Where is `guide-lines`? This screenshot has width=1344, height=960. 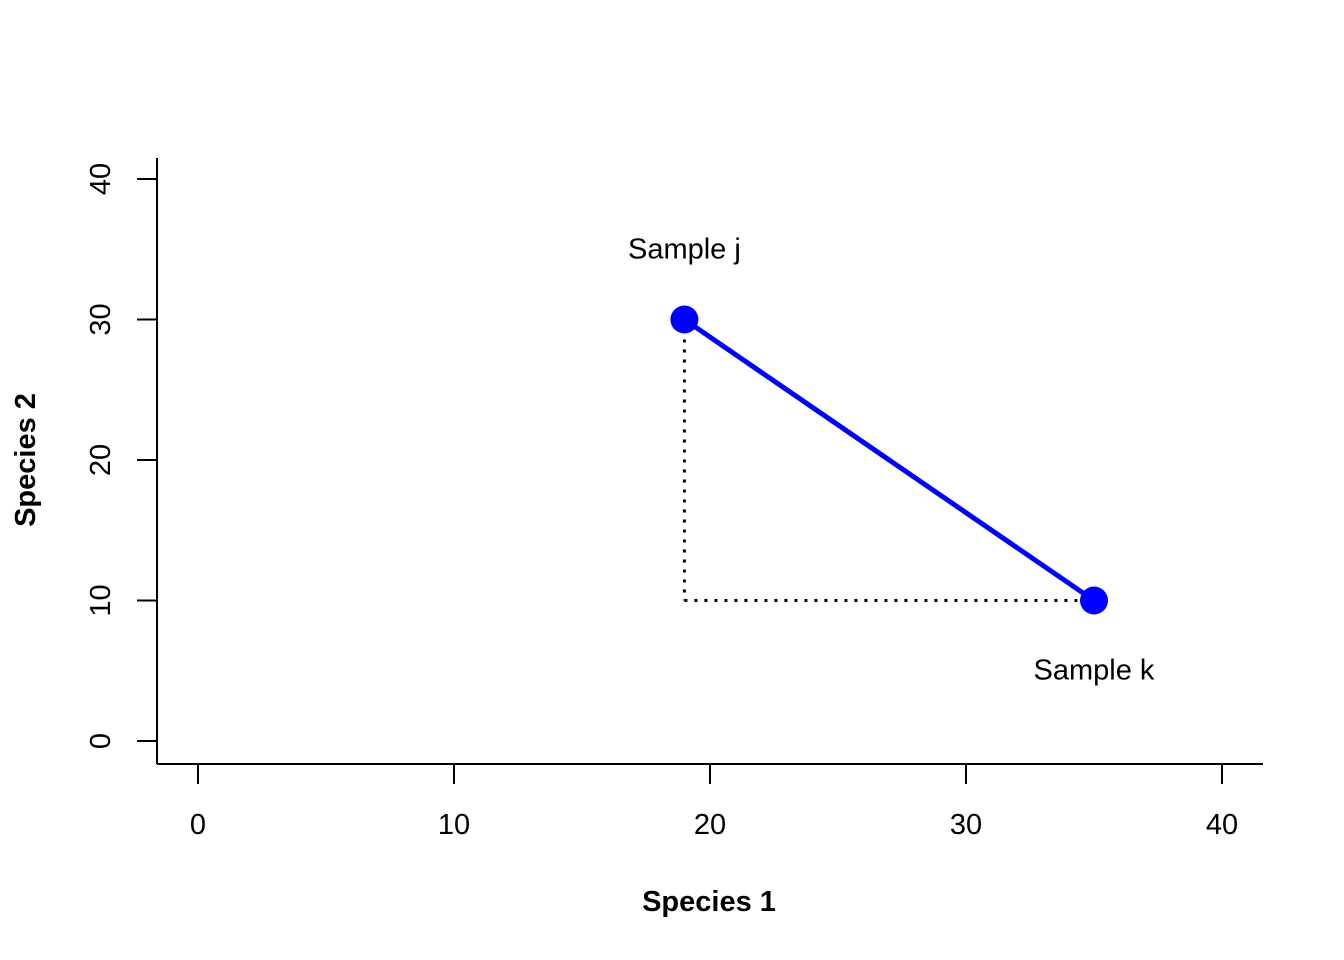 guide-lines is located at coordinates (888, 460).